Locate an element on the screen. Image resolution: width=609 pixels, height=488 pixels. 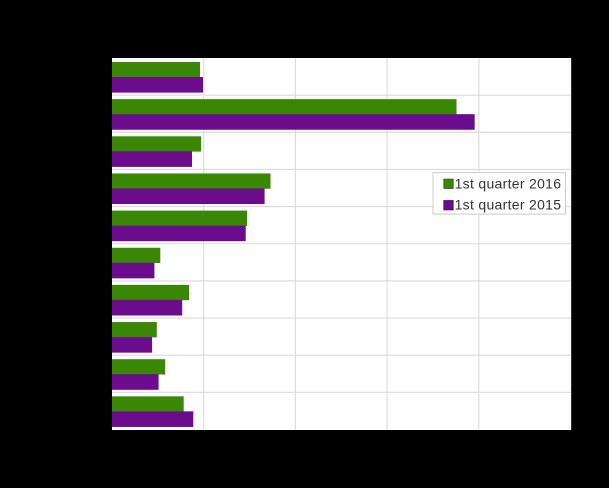
svg-text: 1st quarter 2015 is located at coordinates (508, 204).